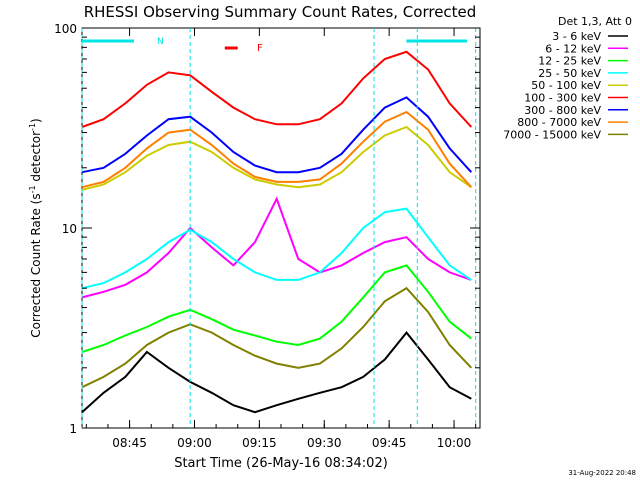 The image size is (640, 480). I want to click on legend-label-8: 7000 - 15000 keV, so click(552, 134).